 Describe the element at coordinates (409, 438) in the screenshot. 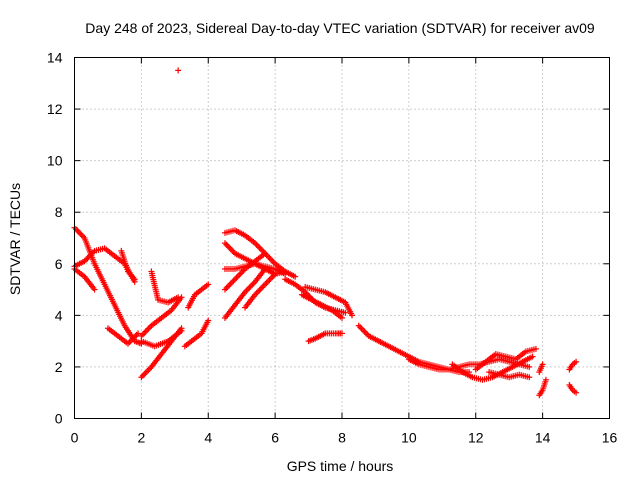

I see `x-tick-label: 10` at that location.